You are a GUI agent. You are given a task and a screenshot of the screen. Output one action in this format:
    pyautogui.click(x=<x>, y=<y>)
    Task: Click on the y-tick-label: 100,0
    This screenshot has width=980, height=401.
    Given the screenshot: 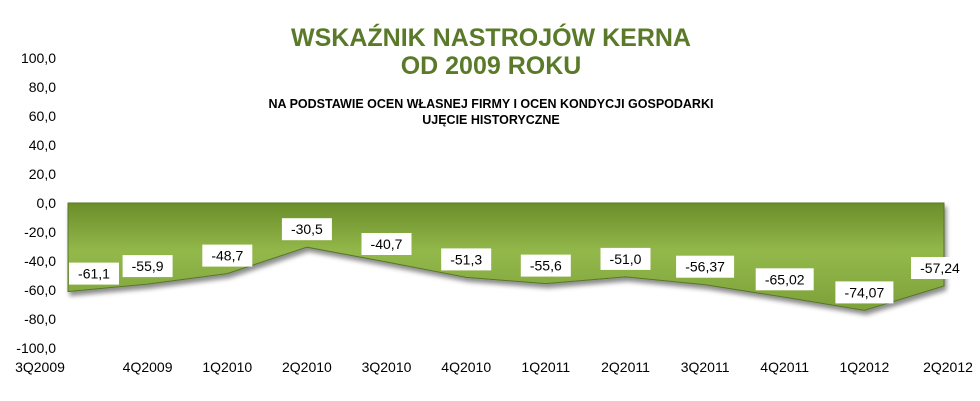 What is the action you would take?
    pyautogui.click(x=38, y=58)
    